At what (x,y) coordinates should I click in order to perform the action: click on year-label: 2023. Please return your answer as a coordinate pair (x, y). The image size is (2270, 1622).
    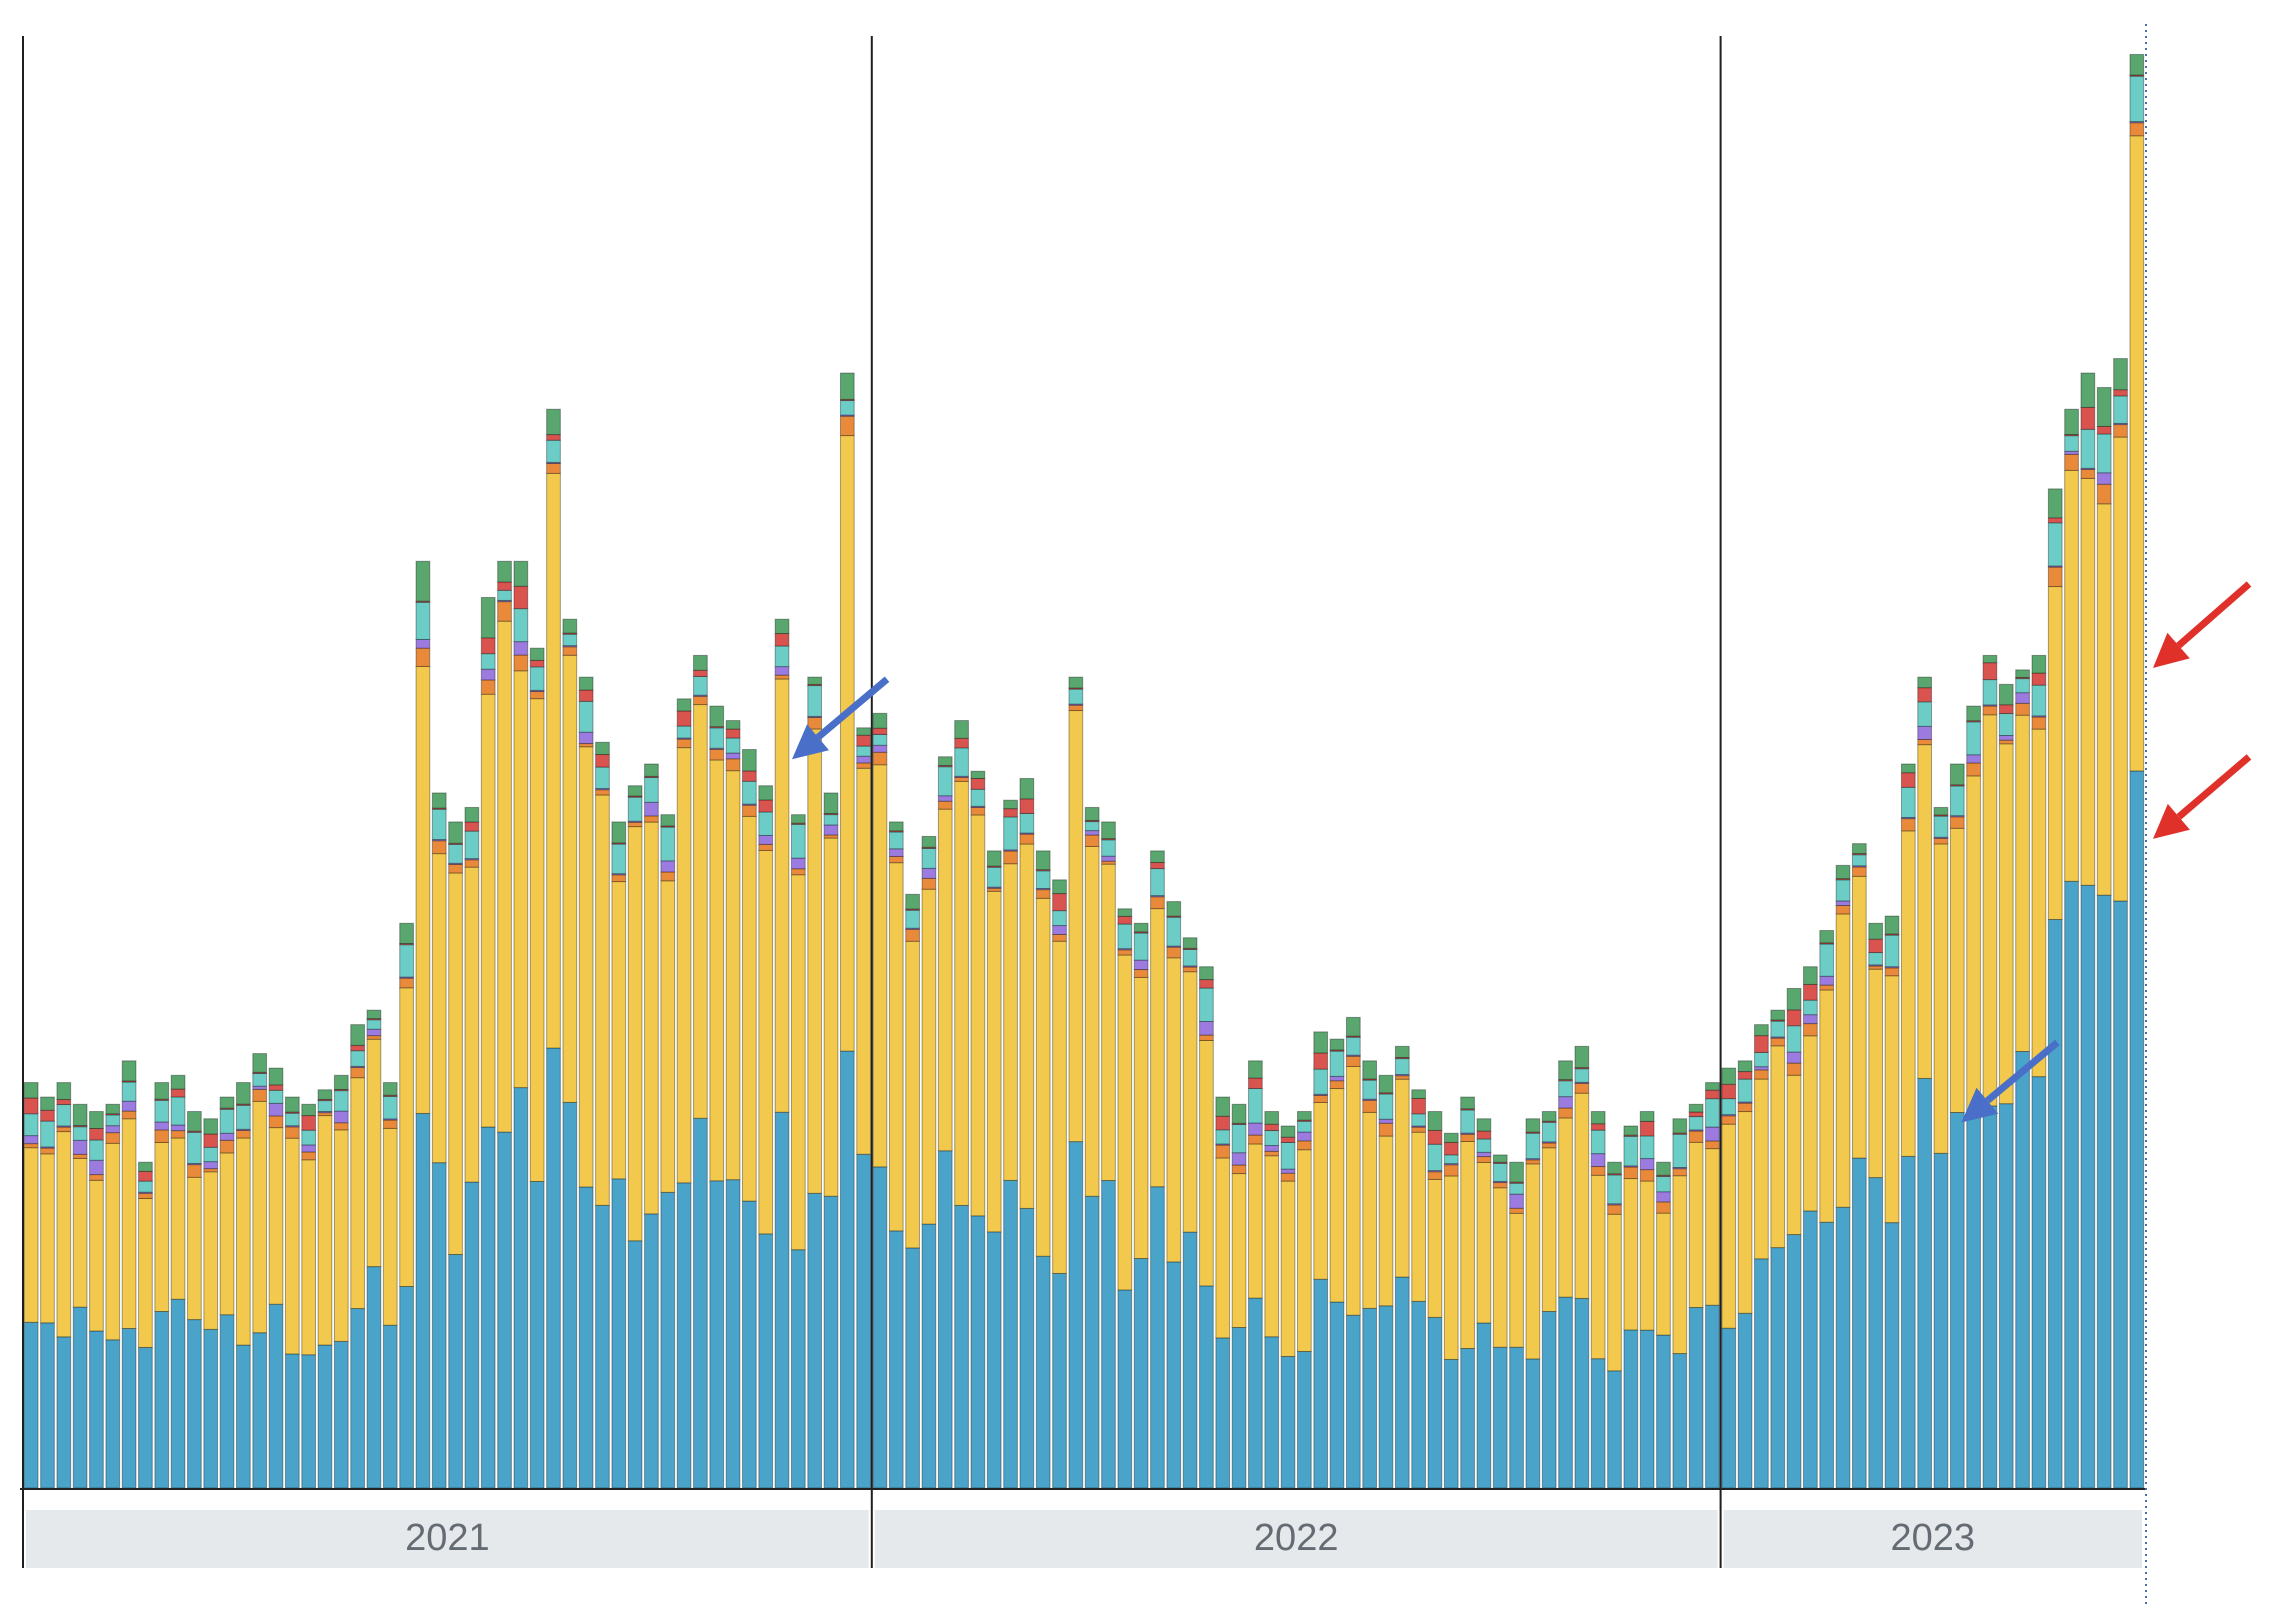
    Looking at the image, I should click on (1933, 1538).